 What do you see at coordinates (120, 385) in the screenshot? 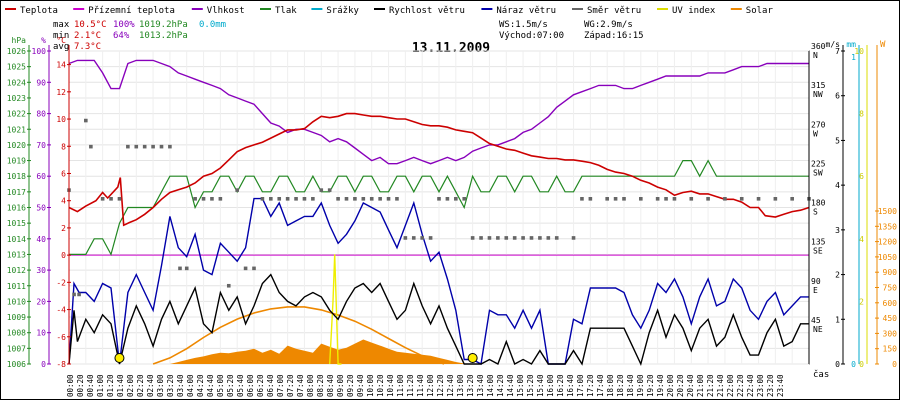
I see `time-tick-label: 01:40` at bounding box center [120, 385].